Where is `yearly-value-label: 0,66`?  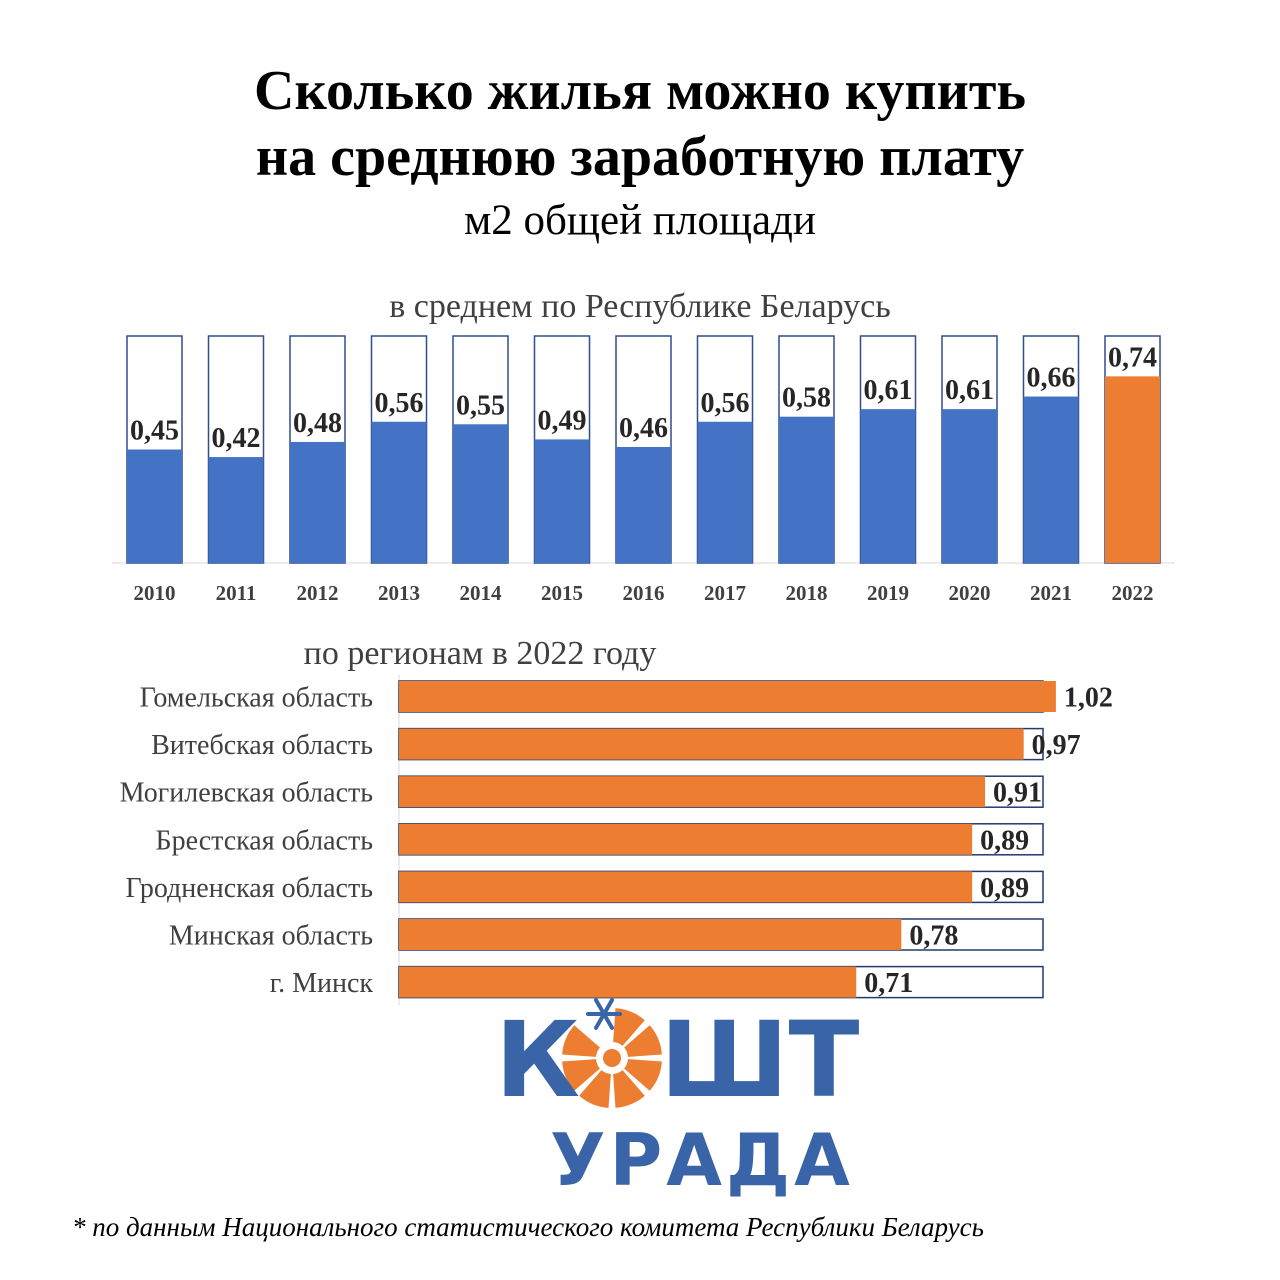
yearly-value-label: 0,66 is located at coordinates (1051, 378).